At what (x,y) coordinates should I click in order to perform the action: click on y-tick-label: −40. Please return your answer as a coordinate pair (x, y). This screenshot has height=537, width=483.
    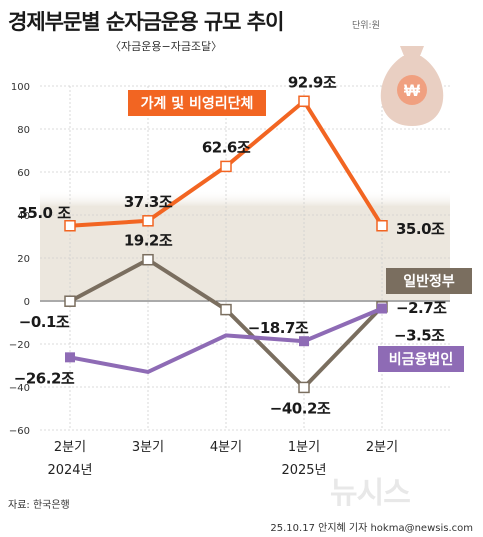
    Looking at the image, I should click on (19, 388).